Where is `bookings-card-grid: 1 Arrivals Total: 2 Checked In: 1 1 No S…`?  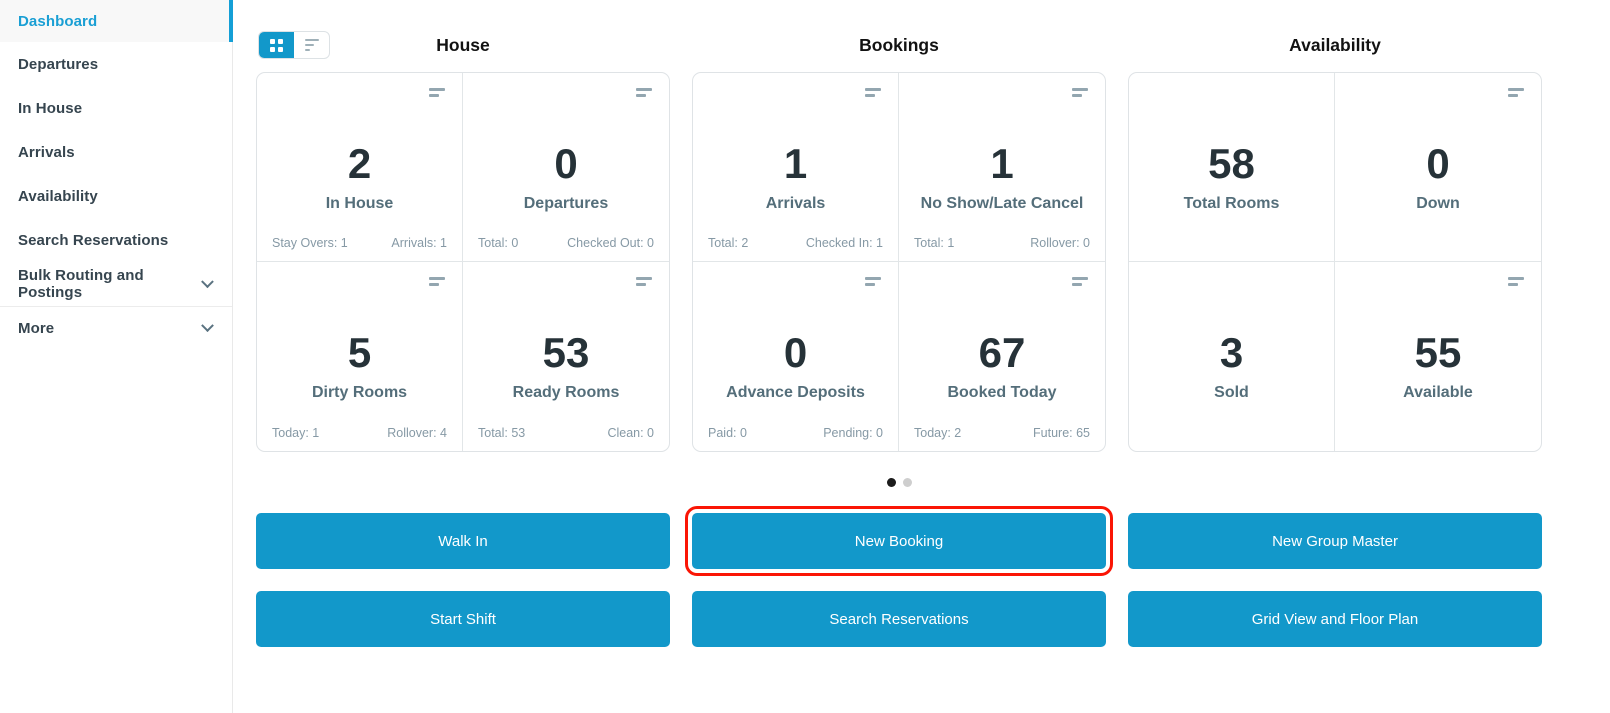 bookings-card-grid: 1 Arrivals Total: 2 Checked In: 1 1 No S… is located at coordinates (899, 262).